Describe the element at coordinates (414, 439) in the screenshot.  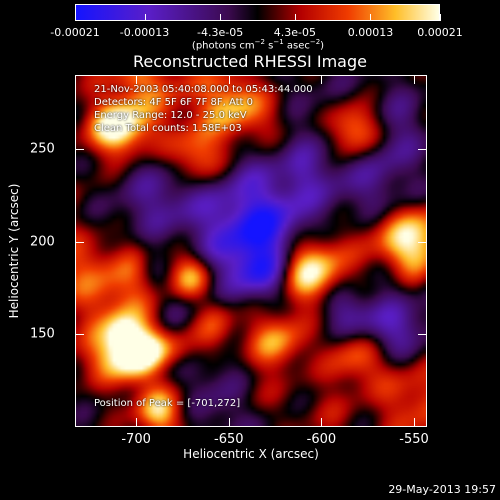
I see `x-axis-tick-label: -550` at that location.